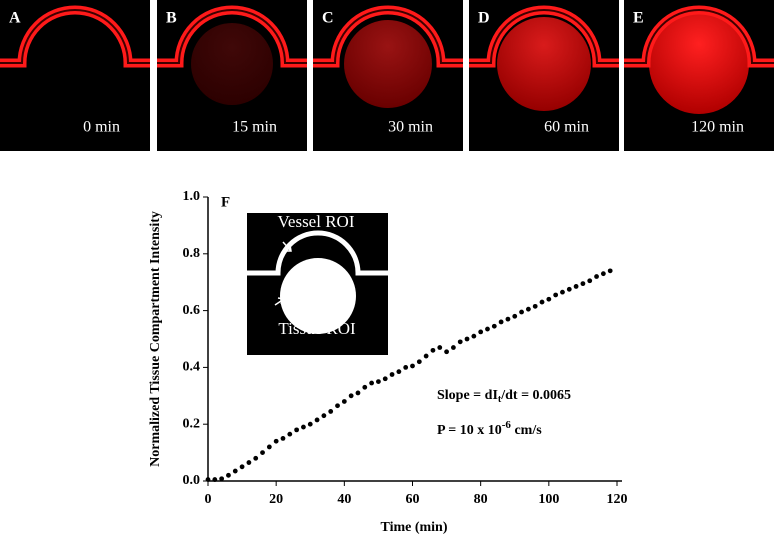 This screenshot has width=775, height=541. What do you see at coordinates (254, 127) in the screenshot?
I see `time-label: 15 min` at bounding box center [254, 127].